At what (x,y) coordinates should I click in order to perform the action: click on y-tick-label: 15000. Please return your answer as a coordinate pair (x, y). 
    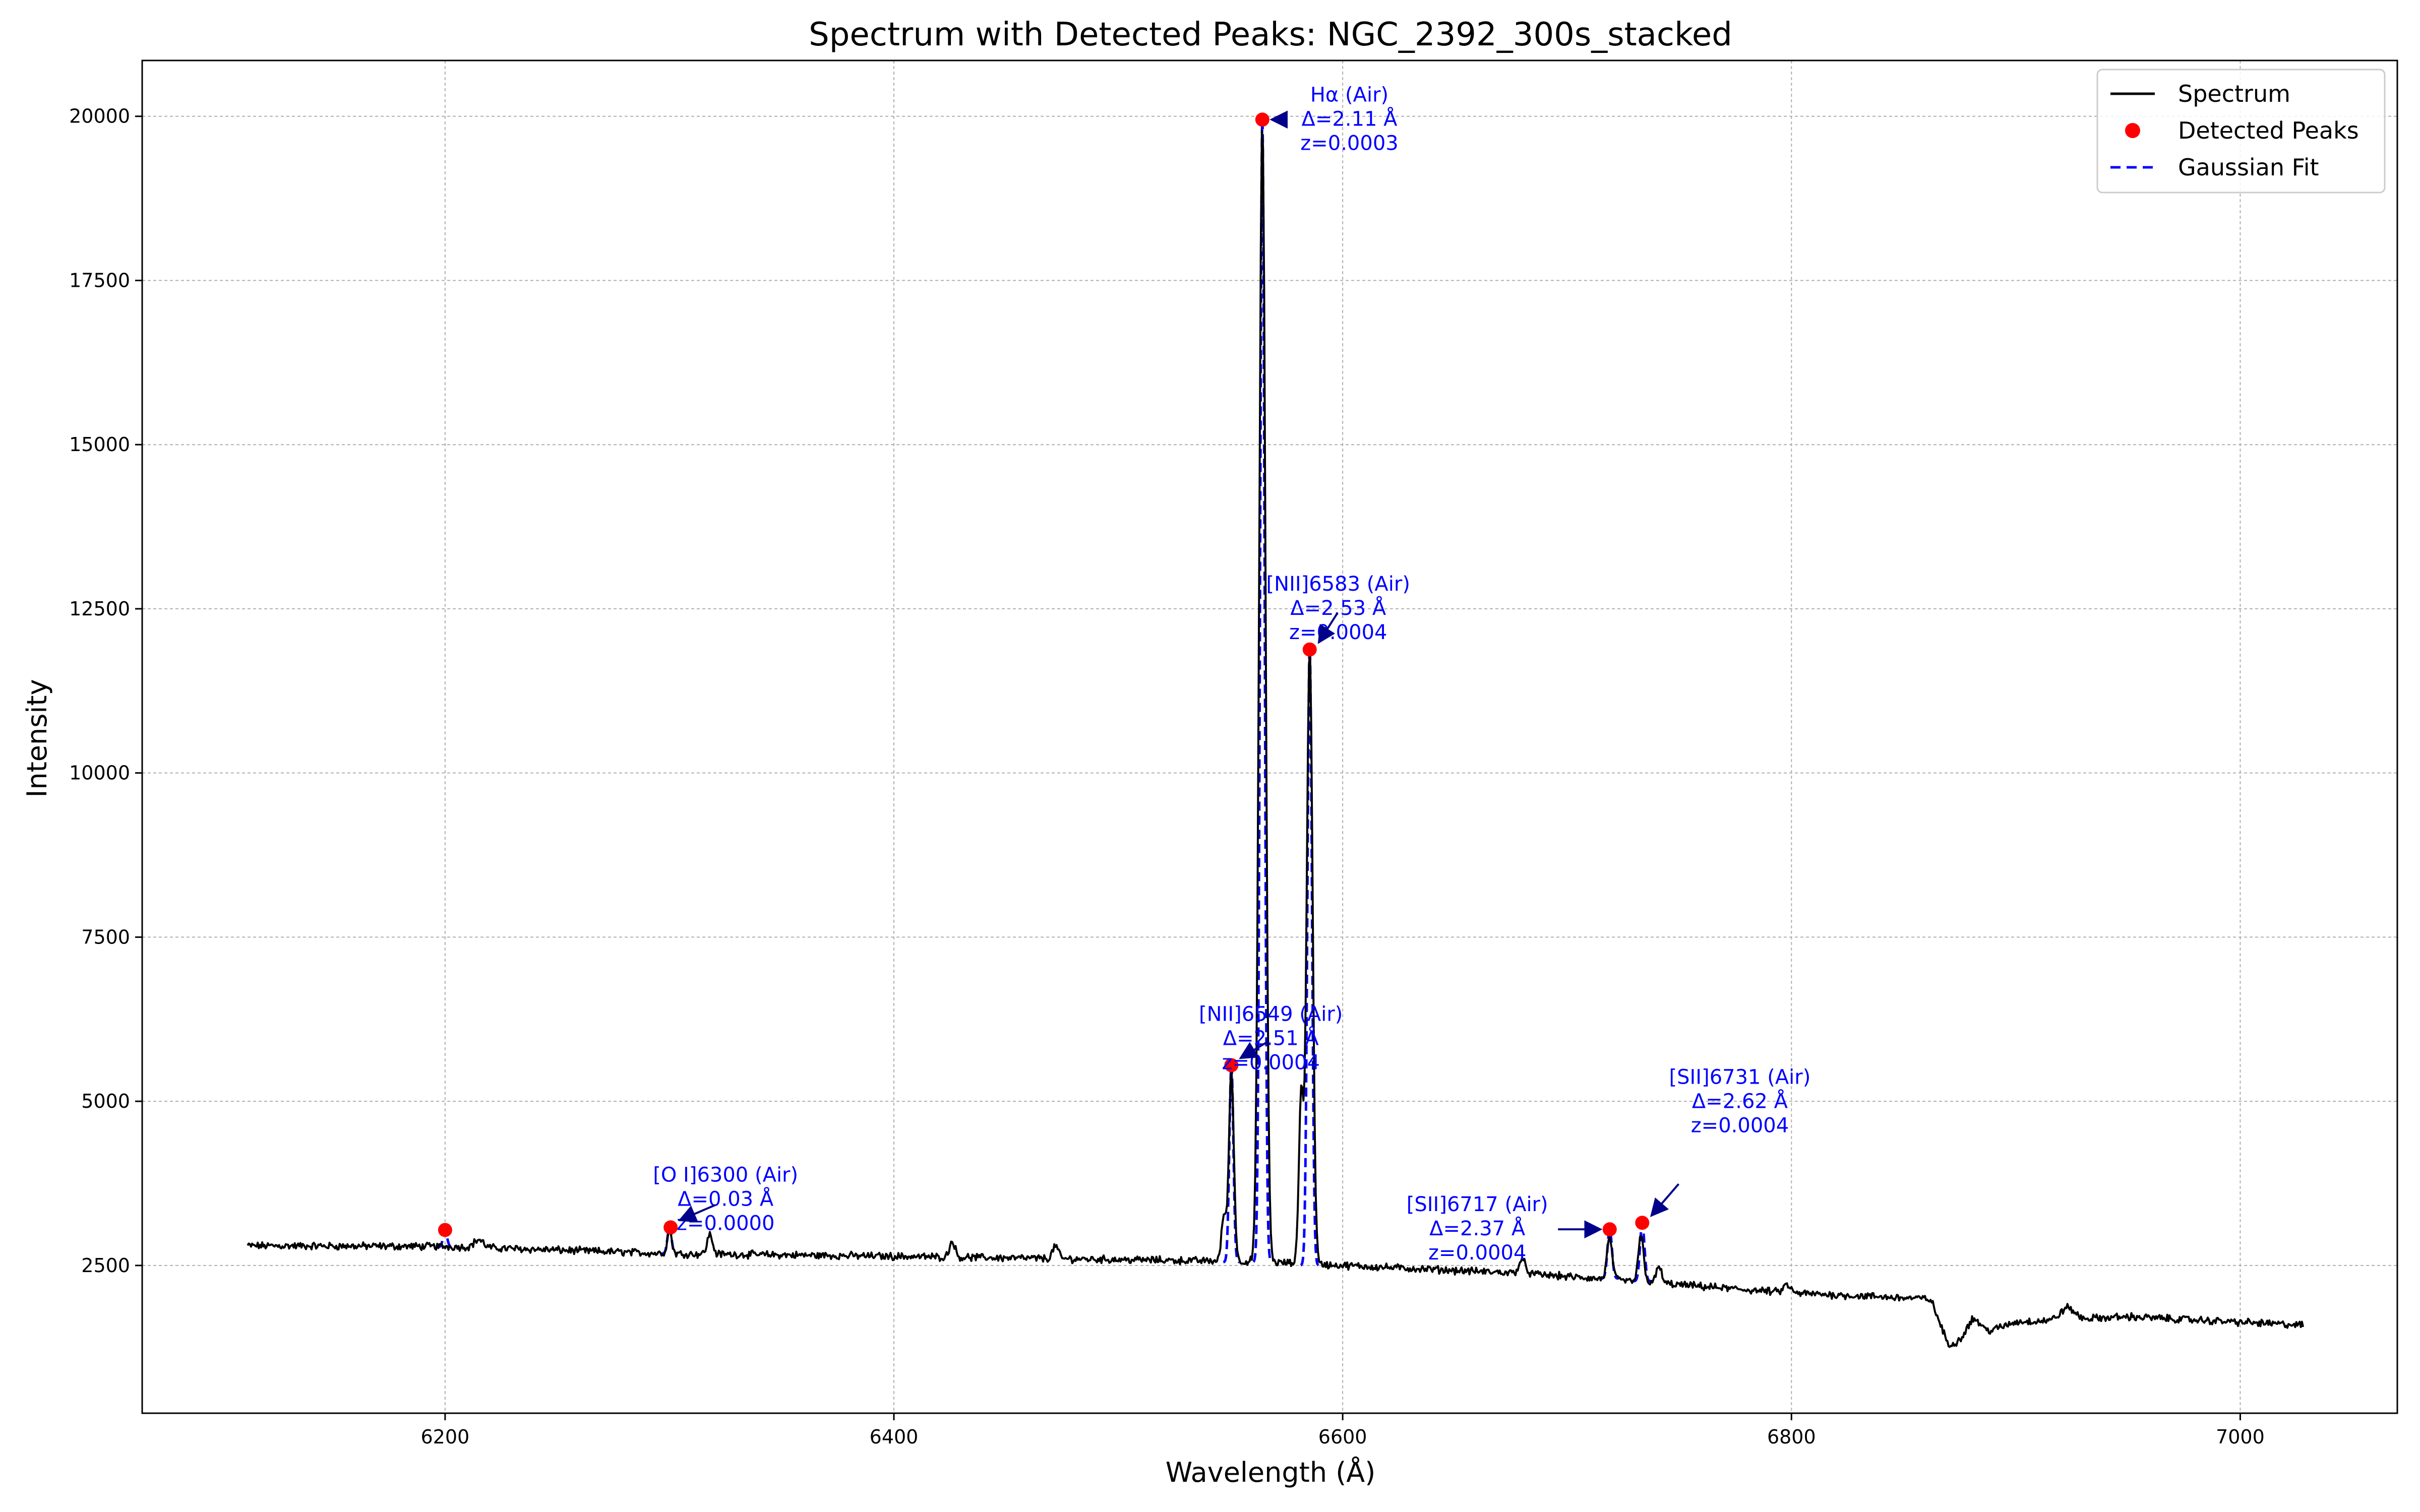
    Looking at the image, I should click on (99, 444).